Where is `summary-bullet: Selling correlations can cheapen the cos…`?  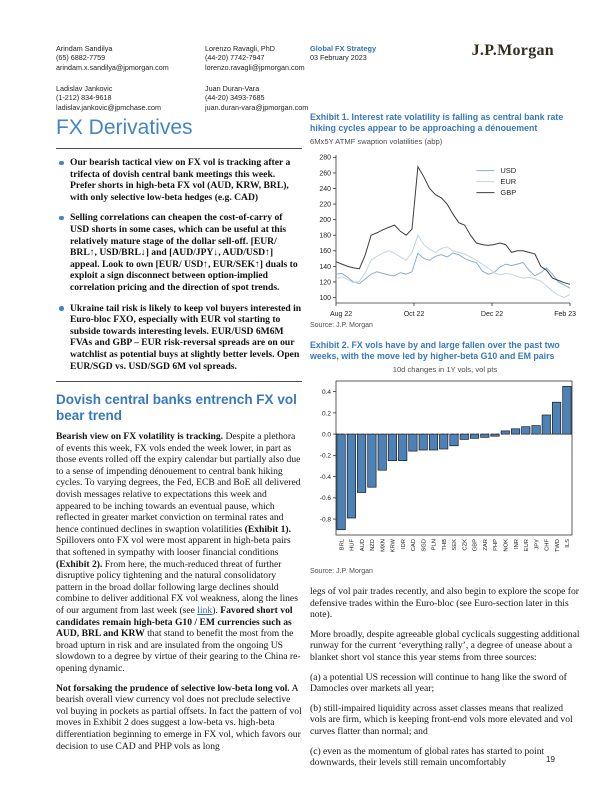 summary-bullet: Selling correlations can cheapen the cos… is located at coordinates (179, 252).